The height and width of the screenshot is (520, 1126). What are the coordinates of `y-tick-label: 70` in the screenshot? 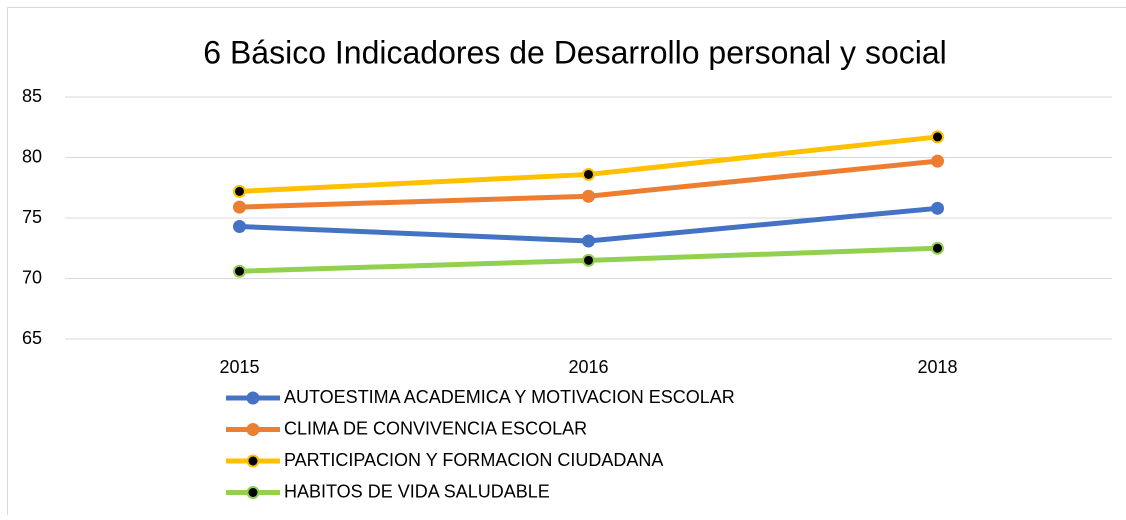 It's located at (32, 277).